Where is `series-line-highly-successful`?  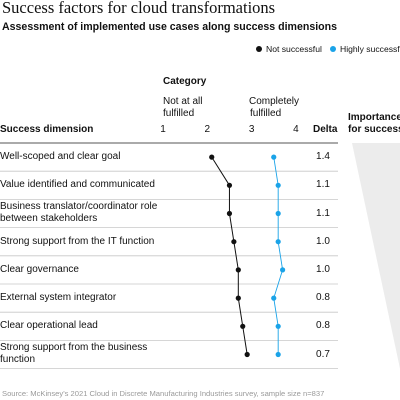
series-line-highly-successful is located at coordinates (278, 256).